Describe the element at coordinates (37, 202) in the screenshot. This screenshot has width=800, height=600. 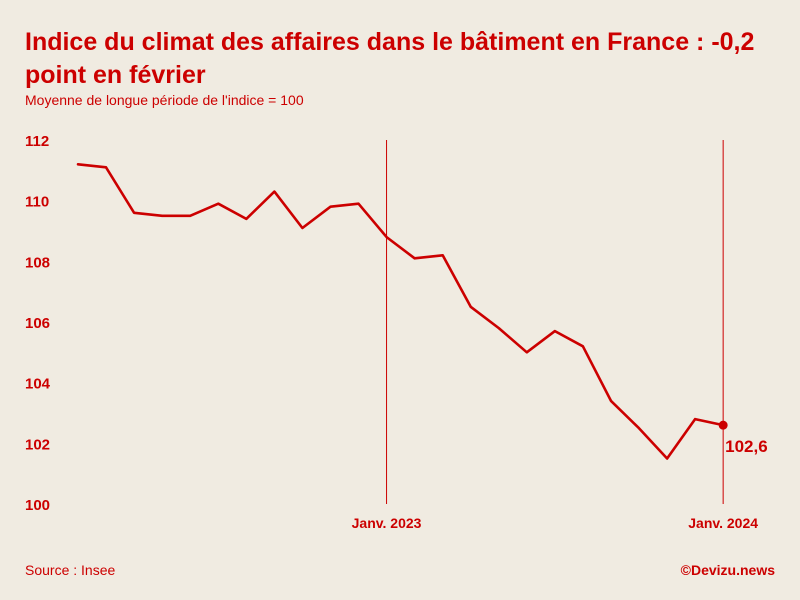
I see `y-tick-label: 110` at that location.